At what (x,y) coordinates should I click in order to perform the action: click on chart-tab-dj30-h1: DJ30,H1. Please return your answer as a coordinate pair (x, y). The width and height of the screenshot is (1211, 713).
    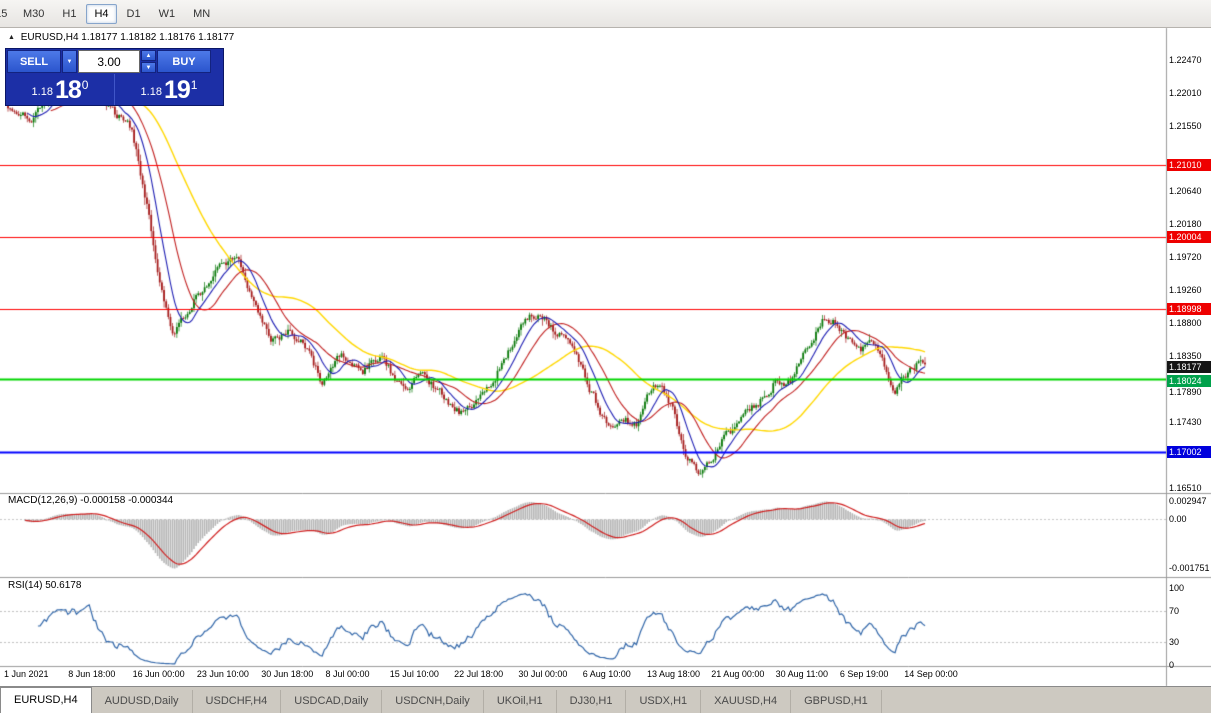
    Looking at the image, I should click on (591, 701).